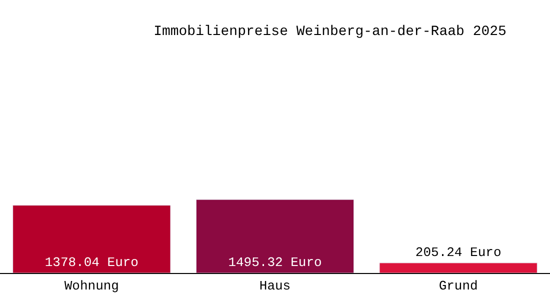 Image resolution: width=550 pixels, height=300 pixels. Describe the element at coordinates (275, 286) in the screenshot. I see `x-tick-label: Haus` at that location.